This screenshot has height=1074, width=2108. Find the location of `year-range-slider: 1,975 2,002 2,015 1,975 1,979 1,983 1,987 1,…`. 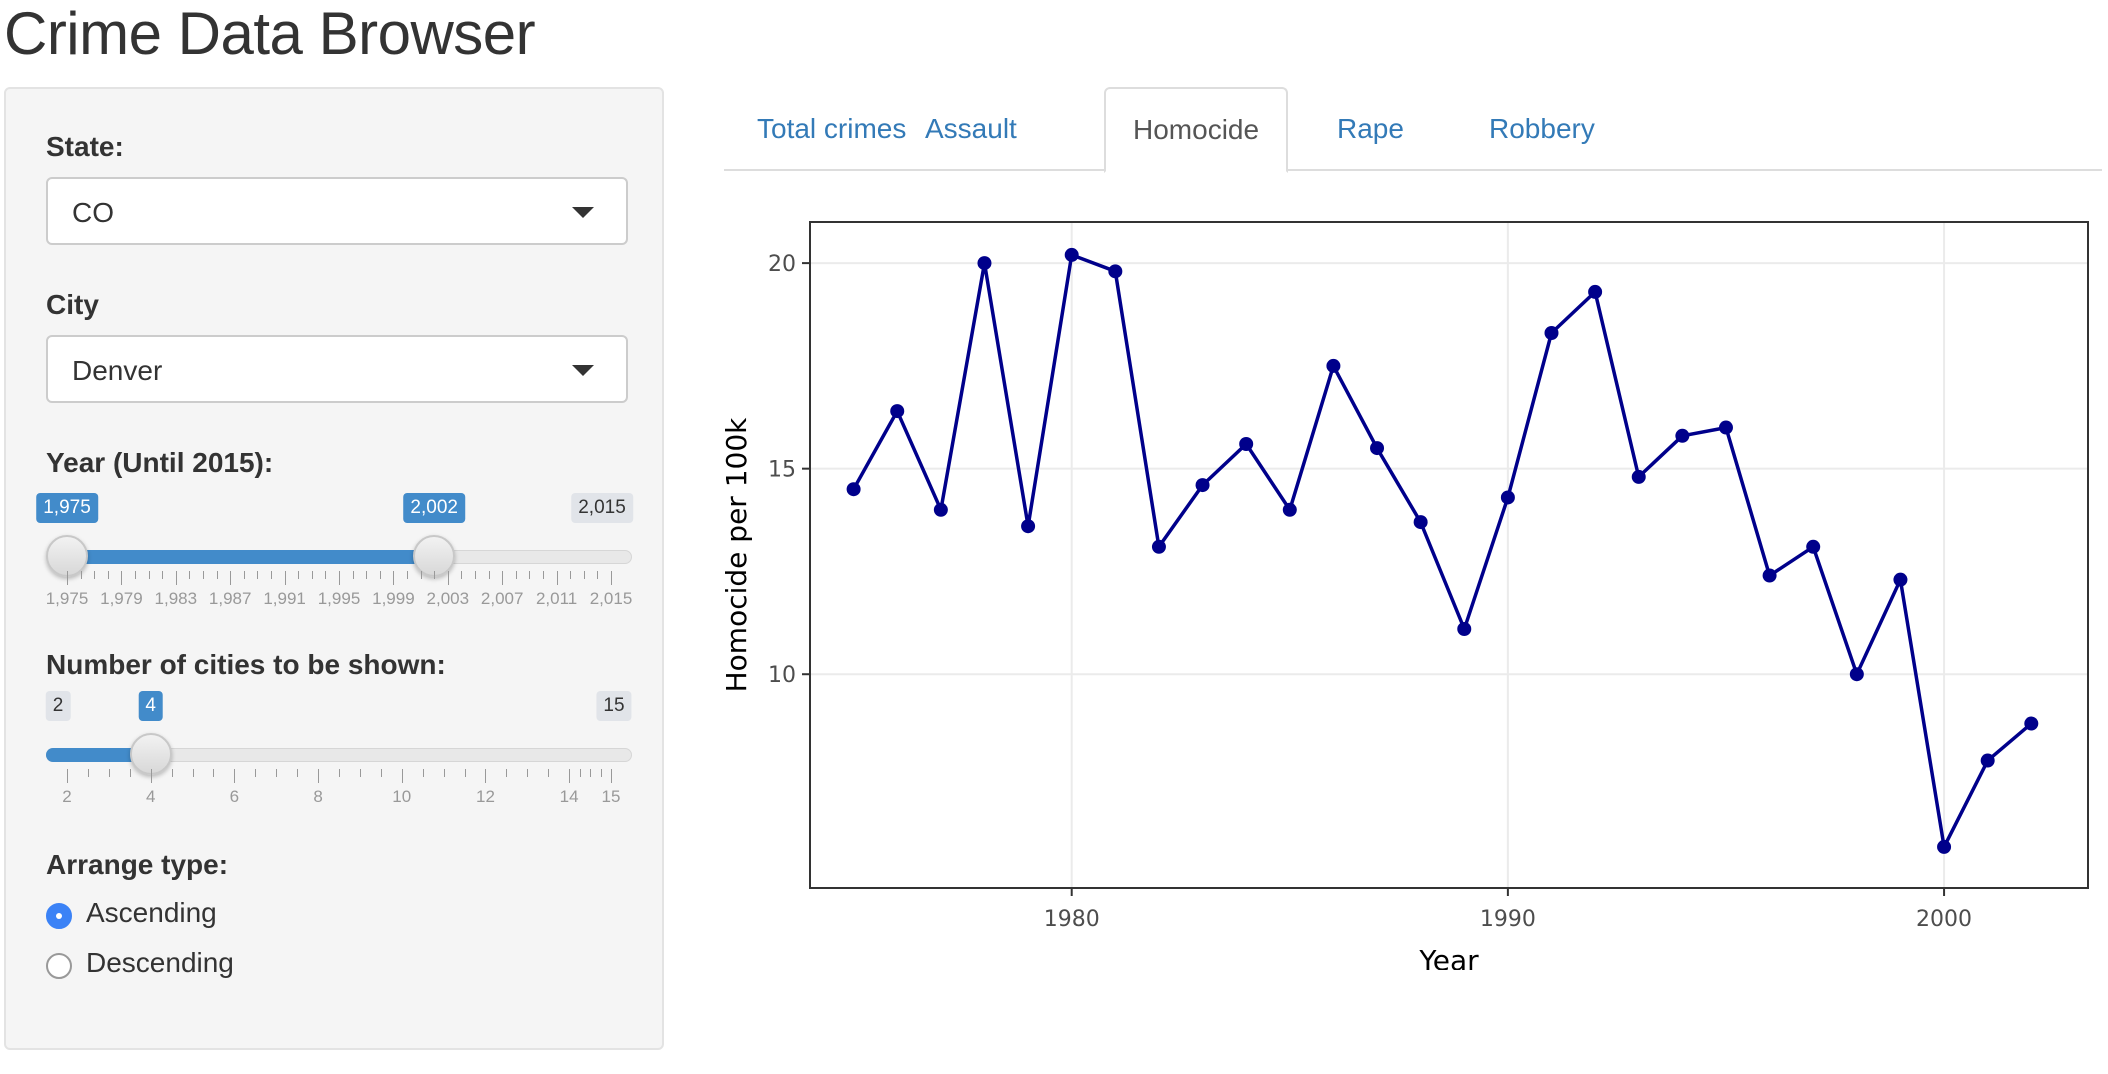

year-range-slider: 1,975 2,002 2,015 1,975 1,979 1,983 1,987 1,… is located at coordinates (334, 557).